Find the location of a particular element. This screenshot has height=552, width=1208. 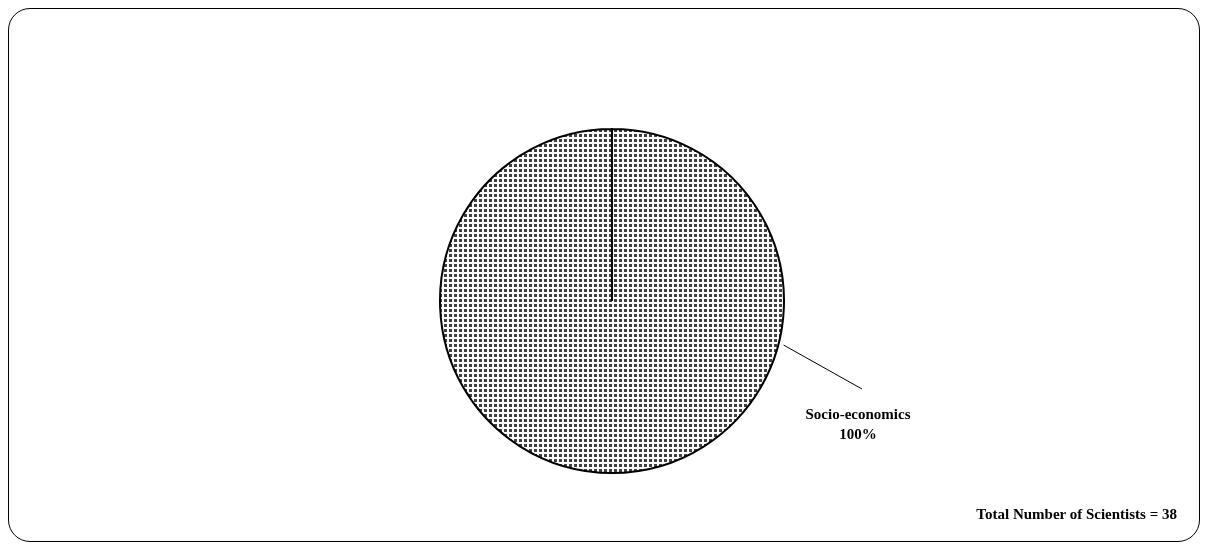

slice-label: Socio-economics is located at coordinates (858, 414).